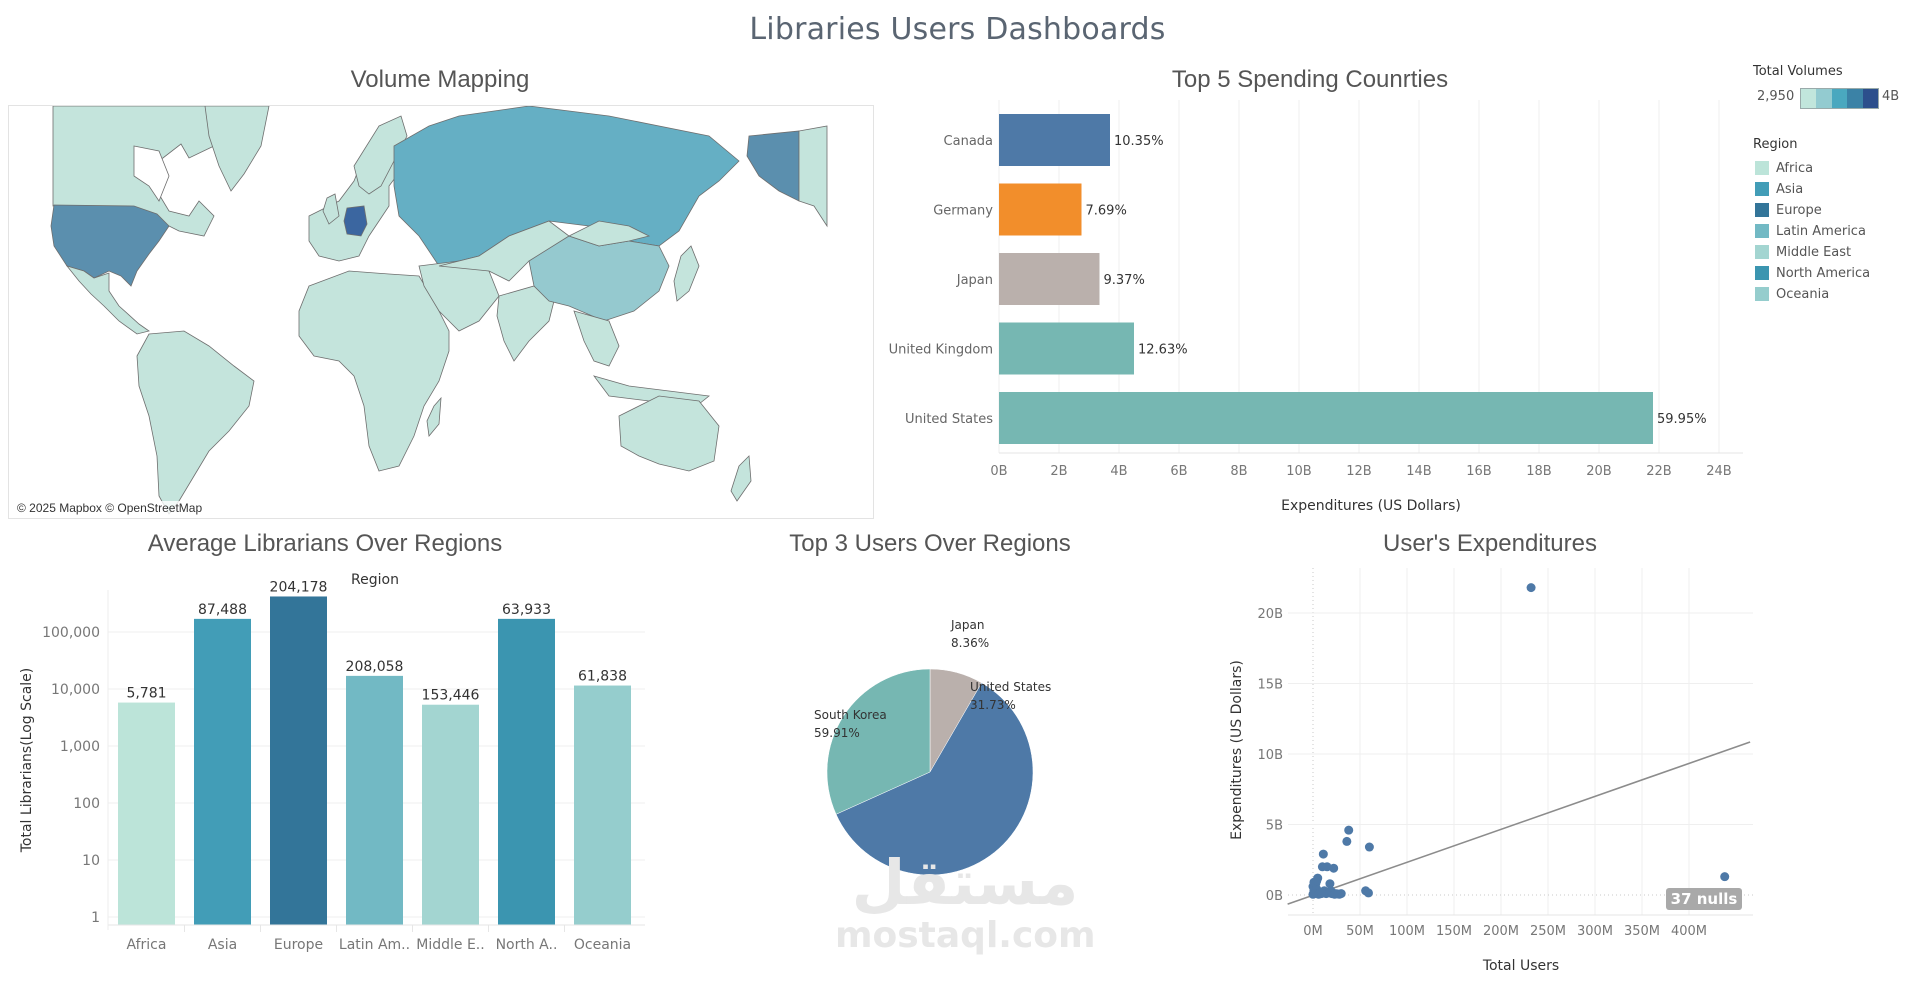 The image size is (1915, 982). I want to click on map-attribution: © 2025 Mapbox © OpenStreetMap, so click(110, 508).